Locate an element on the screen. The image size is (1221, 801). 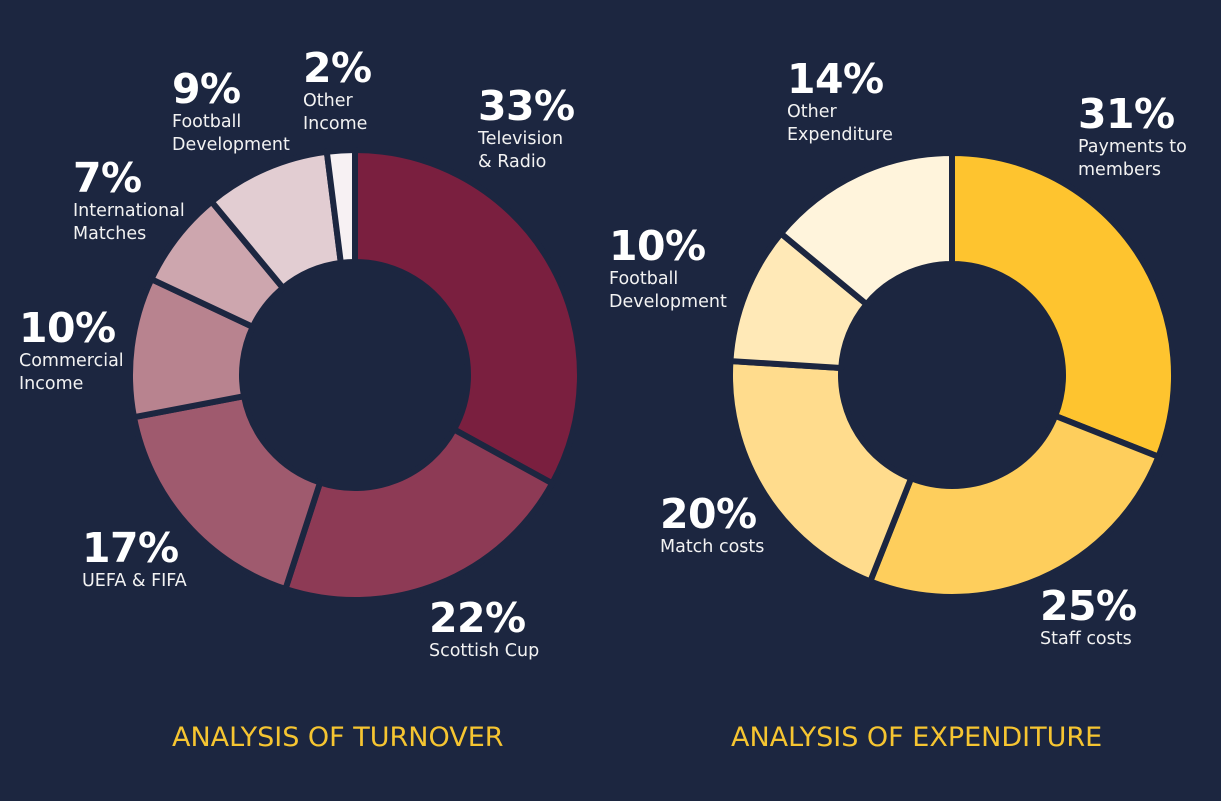
turnover-slice-other-income is located at coordinates (340, 206).